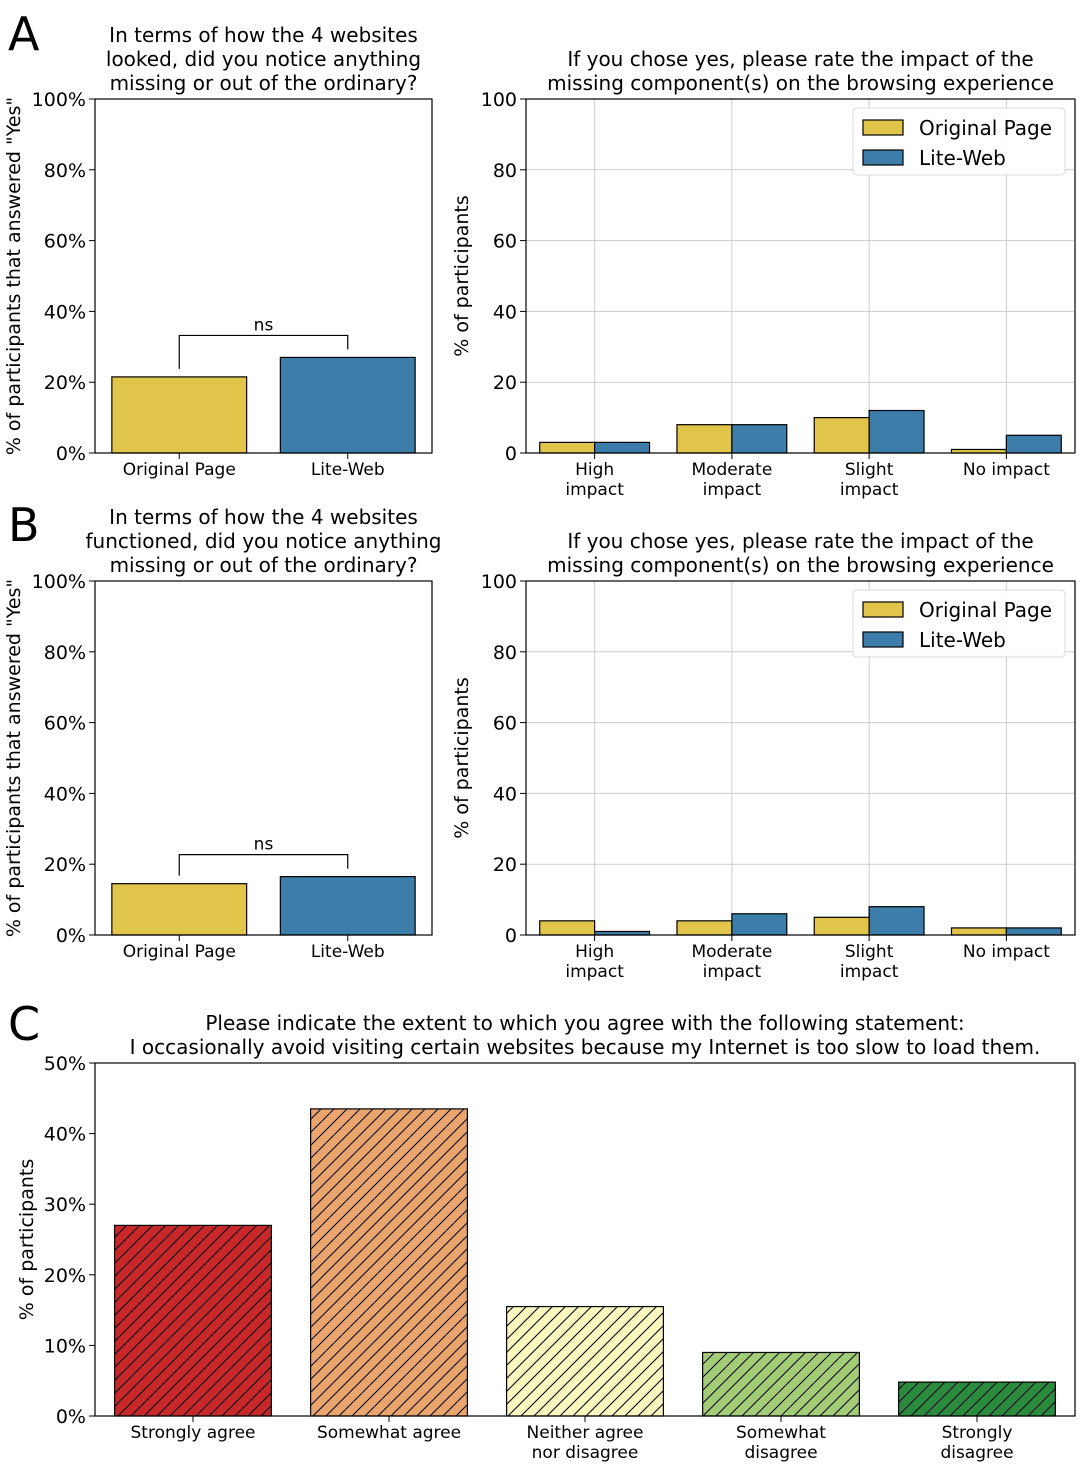 The image size is (1080, 1466). What do you see at coordinates (65, 724) in the screenshot?
I see `y-tick-label: 60%` at bounding box center [65, 724].